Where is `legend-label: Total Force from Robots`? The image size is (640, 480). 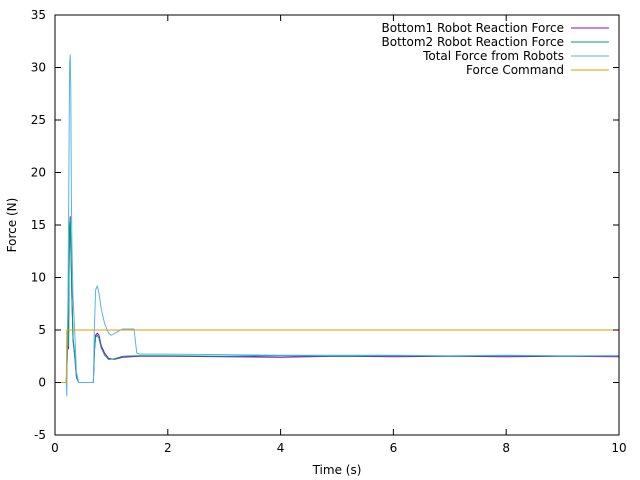 legend-label: Total Force from Robots is located at coordinates (493, 56).